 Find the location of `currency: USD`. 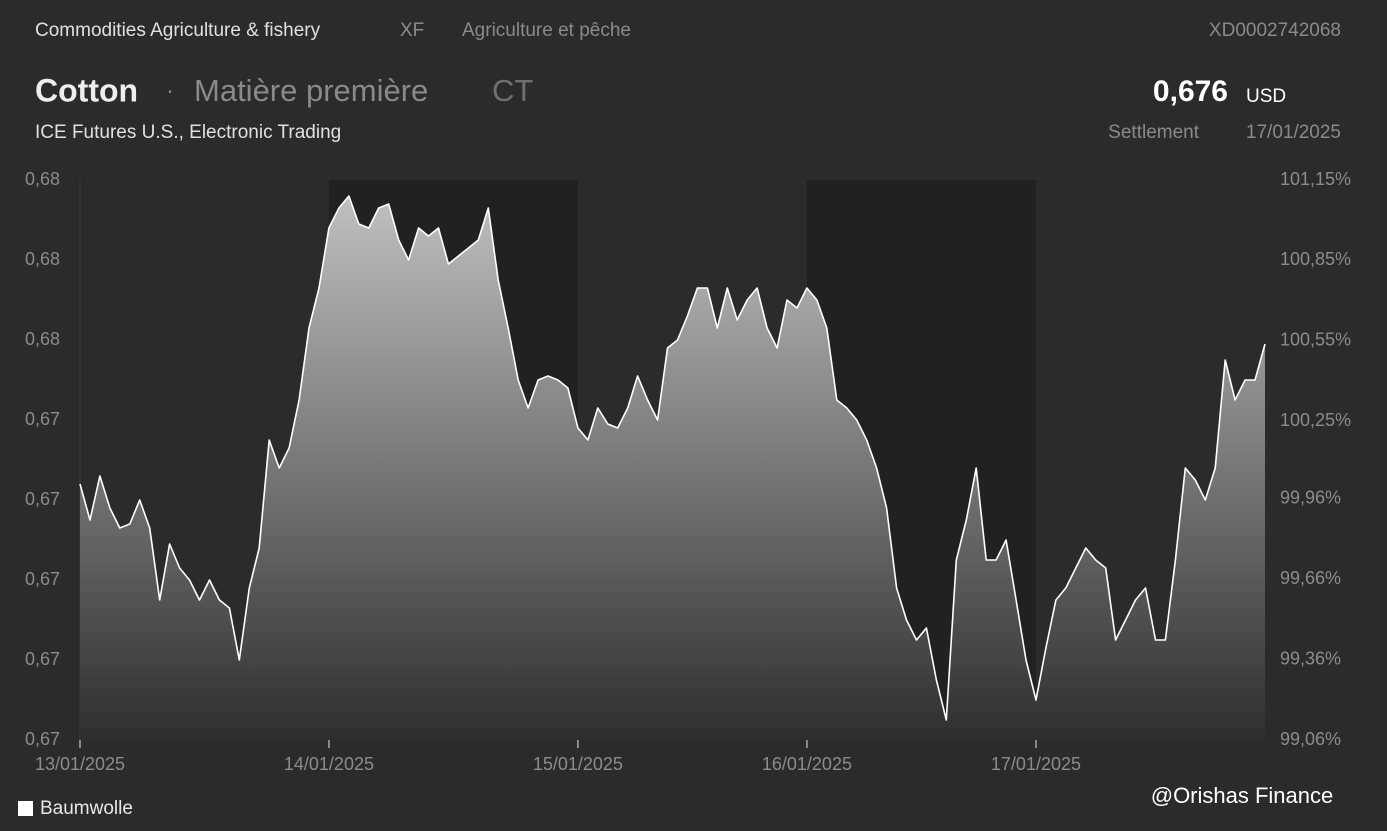

currency: USD is located at coordinates (1266, 96).